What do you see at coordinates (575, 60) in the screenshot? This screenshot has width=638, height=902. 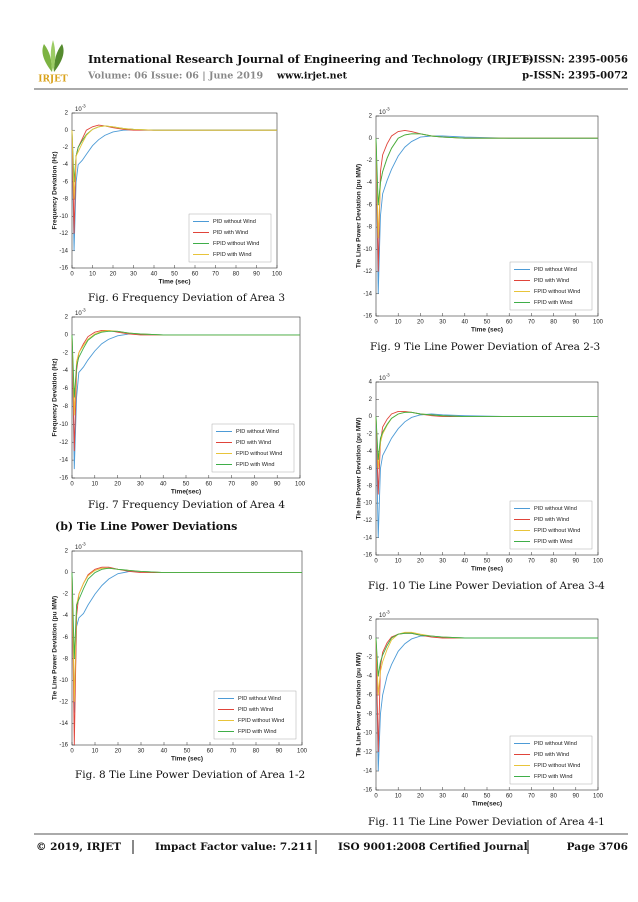 I see `eissn: e-ISSN: 2395-0056` at bounding box center [575, 60].